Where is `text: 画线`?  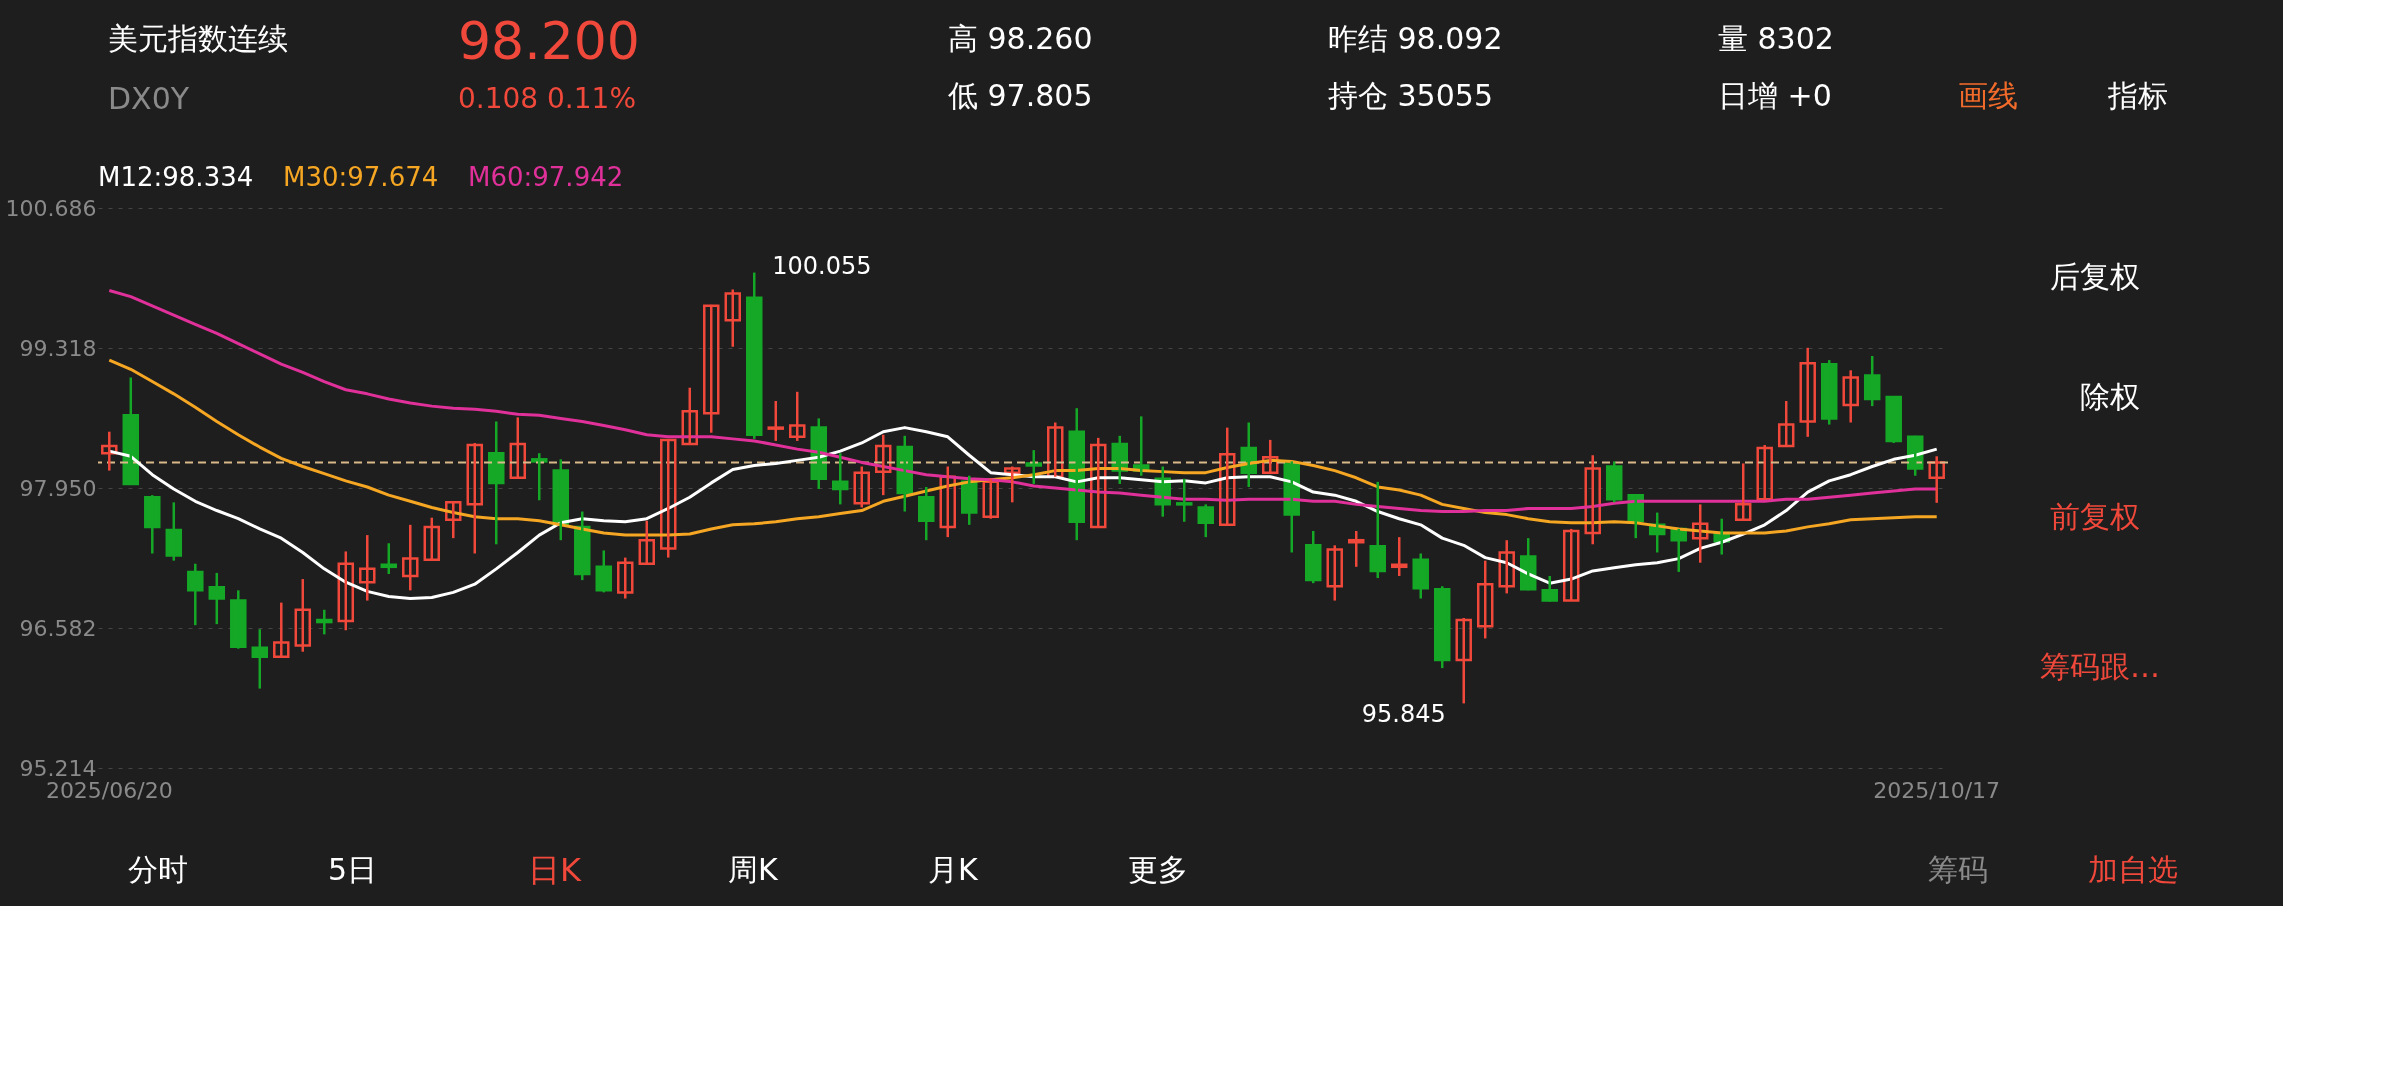
text: 画线 is located at coordinates (1988, 95).